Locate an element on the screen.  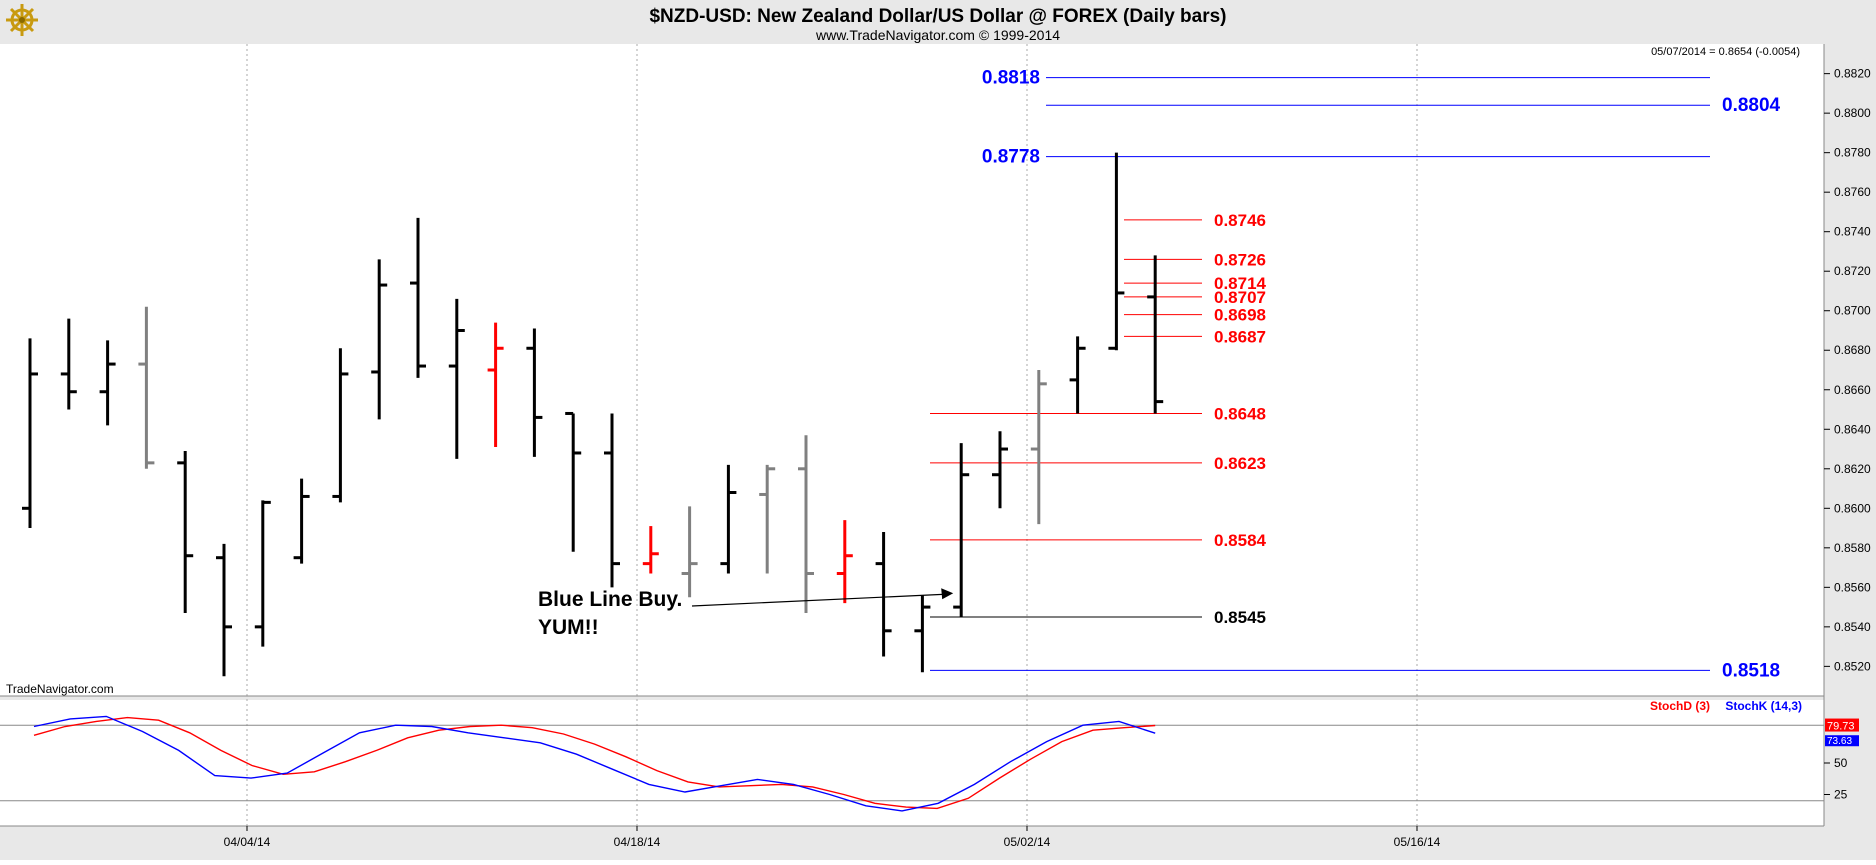
arrow-head-icon is located at coordinates (947, 594).